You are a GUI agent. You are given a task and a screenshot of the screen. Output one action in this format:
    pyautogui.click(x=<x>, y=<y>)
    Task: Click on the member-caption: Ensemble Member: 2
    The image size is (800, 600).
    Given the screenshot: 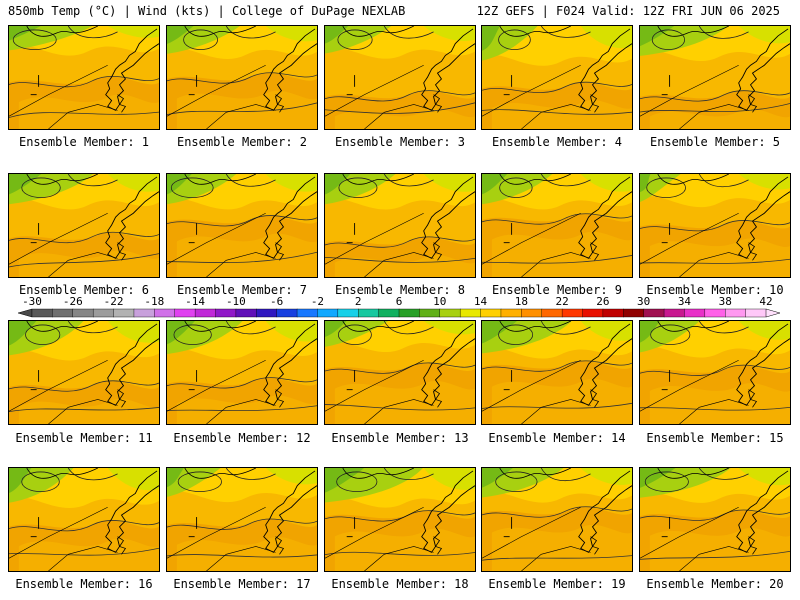 What is the action you would take?
    pyautogui.click(x=242, y=142)
    